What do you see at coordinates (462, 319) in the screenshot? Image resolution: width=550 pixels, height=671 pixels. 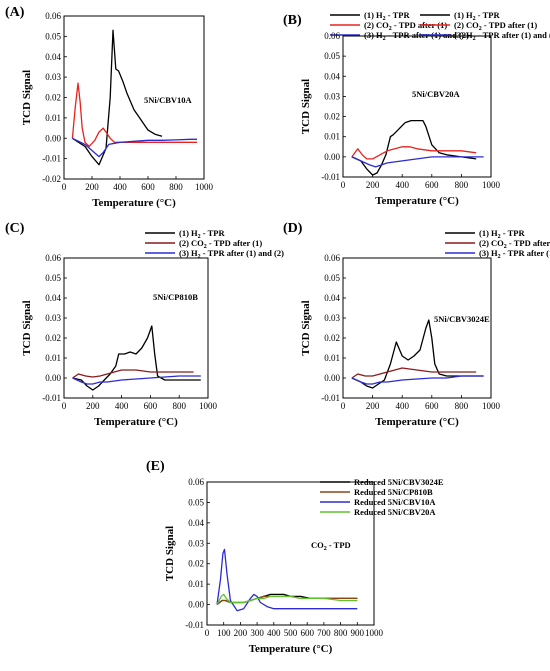 I see `annotation: 5Ni/CBV3024E` at bounding box center [462, 319].